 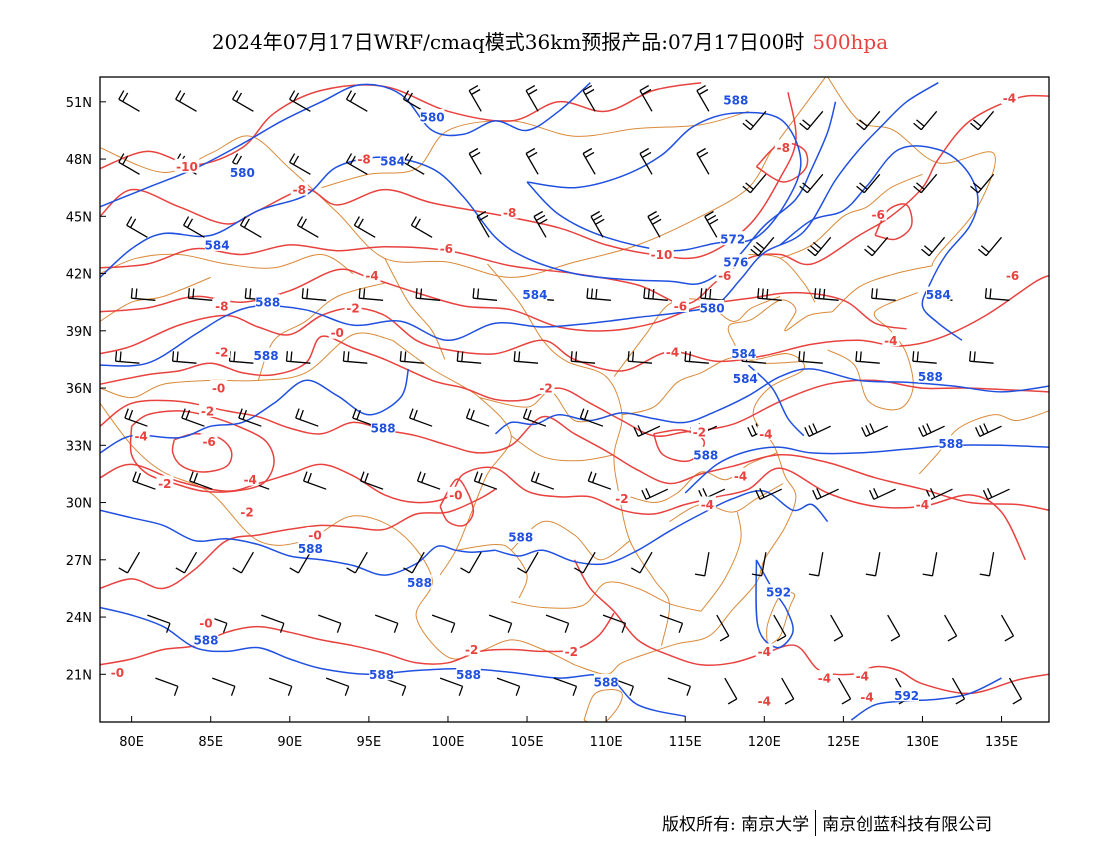 I want to click on pressure-level-label: 500hpa, so click(x=850, y=42).